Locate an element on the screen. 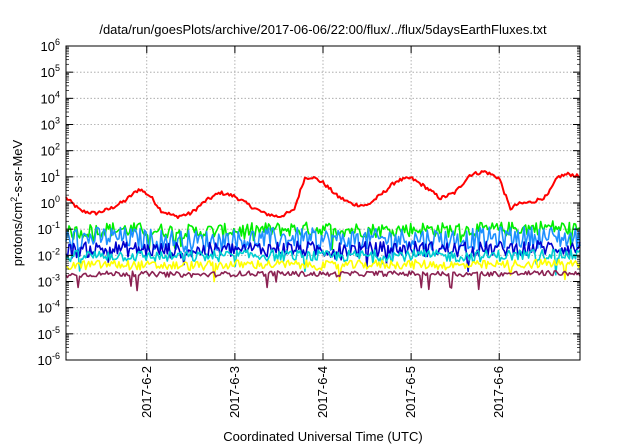 The width and height of the screenshot is (640, 448). y-tick-label: 10⁻⁶ is located at coordinates (49, 359).